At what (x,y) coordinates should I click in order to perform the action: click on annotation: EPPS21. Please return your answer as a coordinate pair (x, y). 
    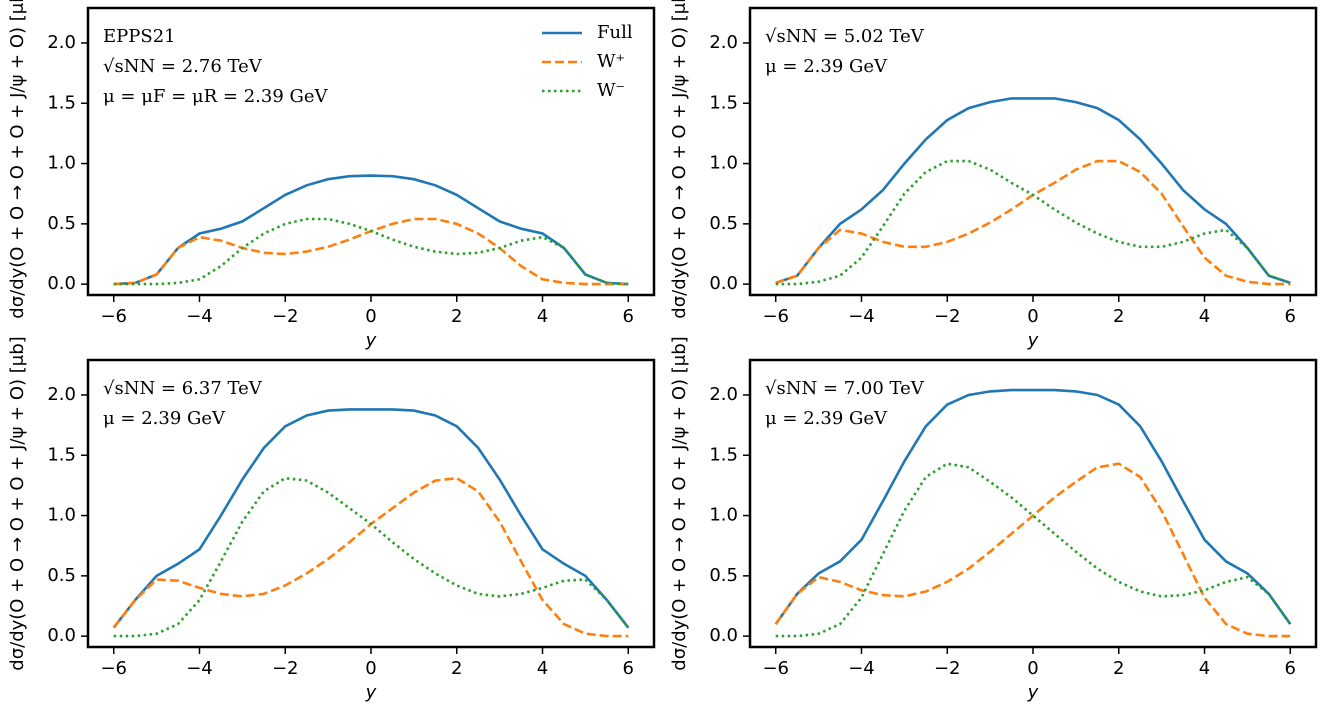
    Looking at the image, I should click on (139, 36).